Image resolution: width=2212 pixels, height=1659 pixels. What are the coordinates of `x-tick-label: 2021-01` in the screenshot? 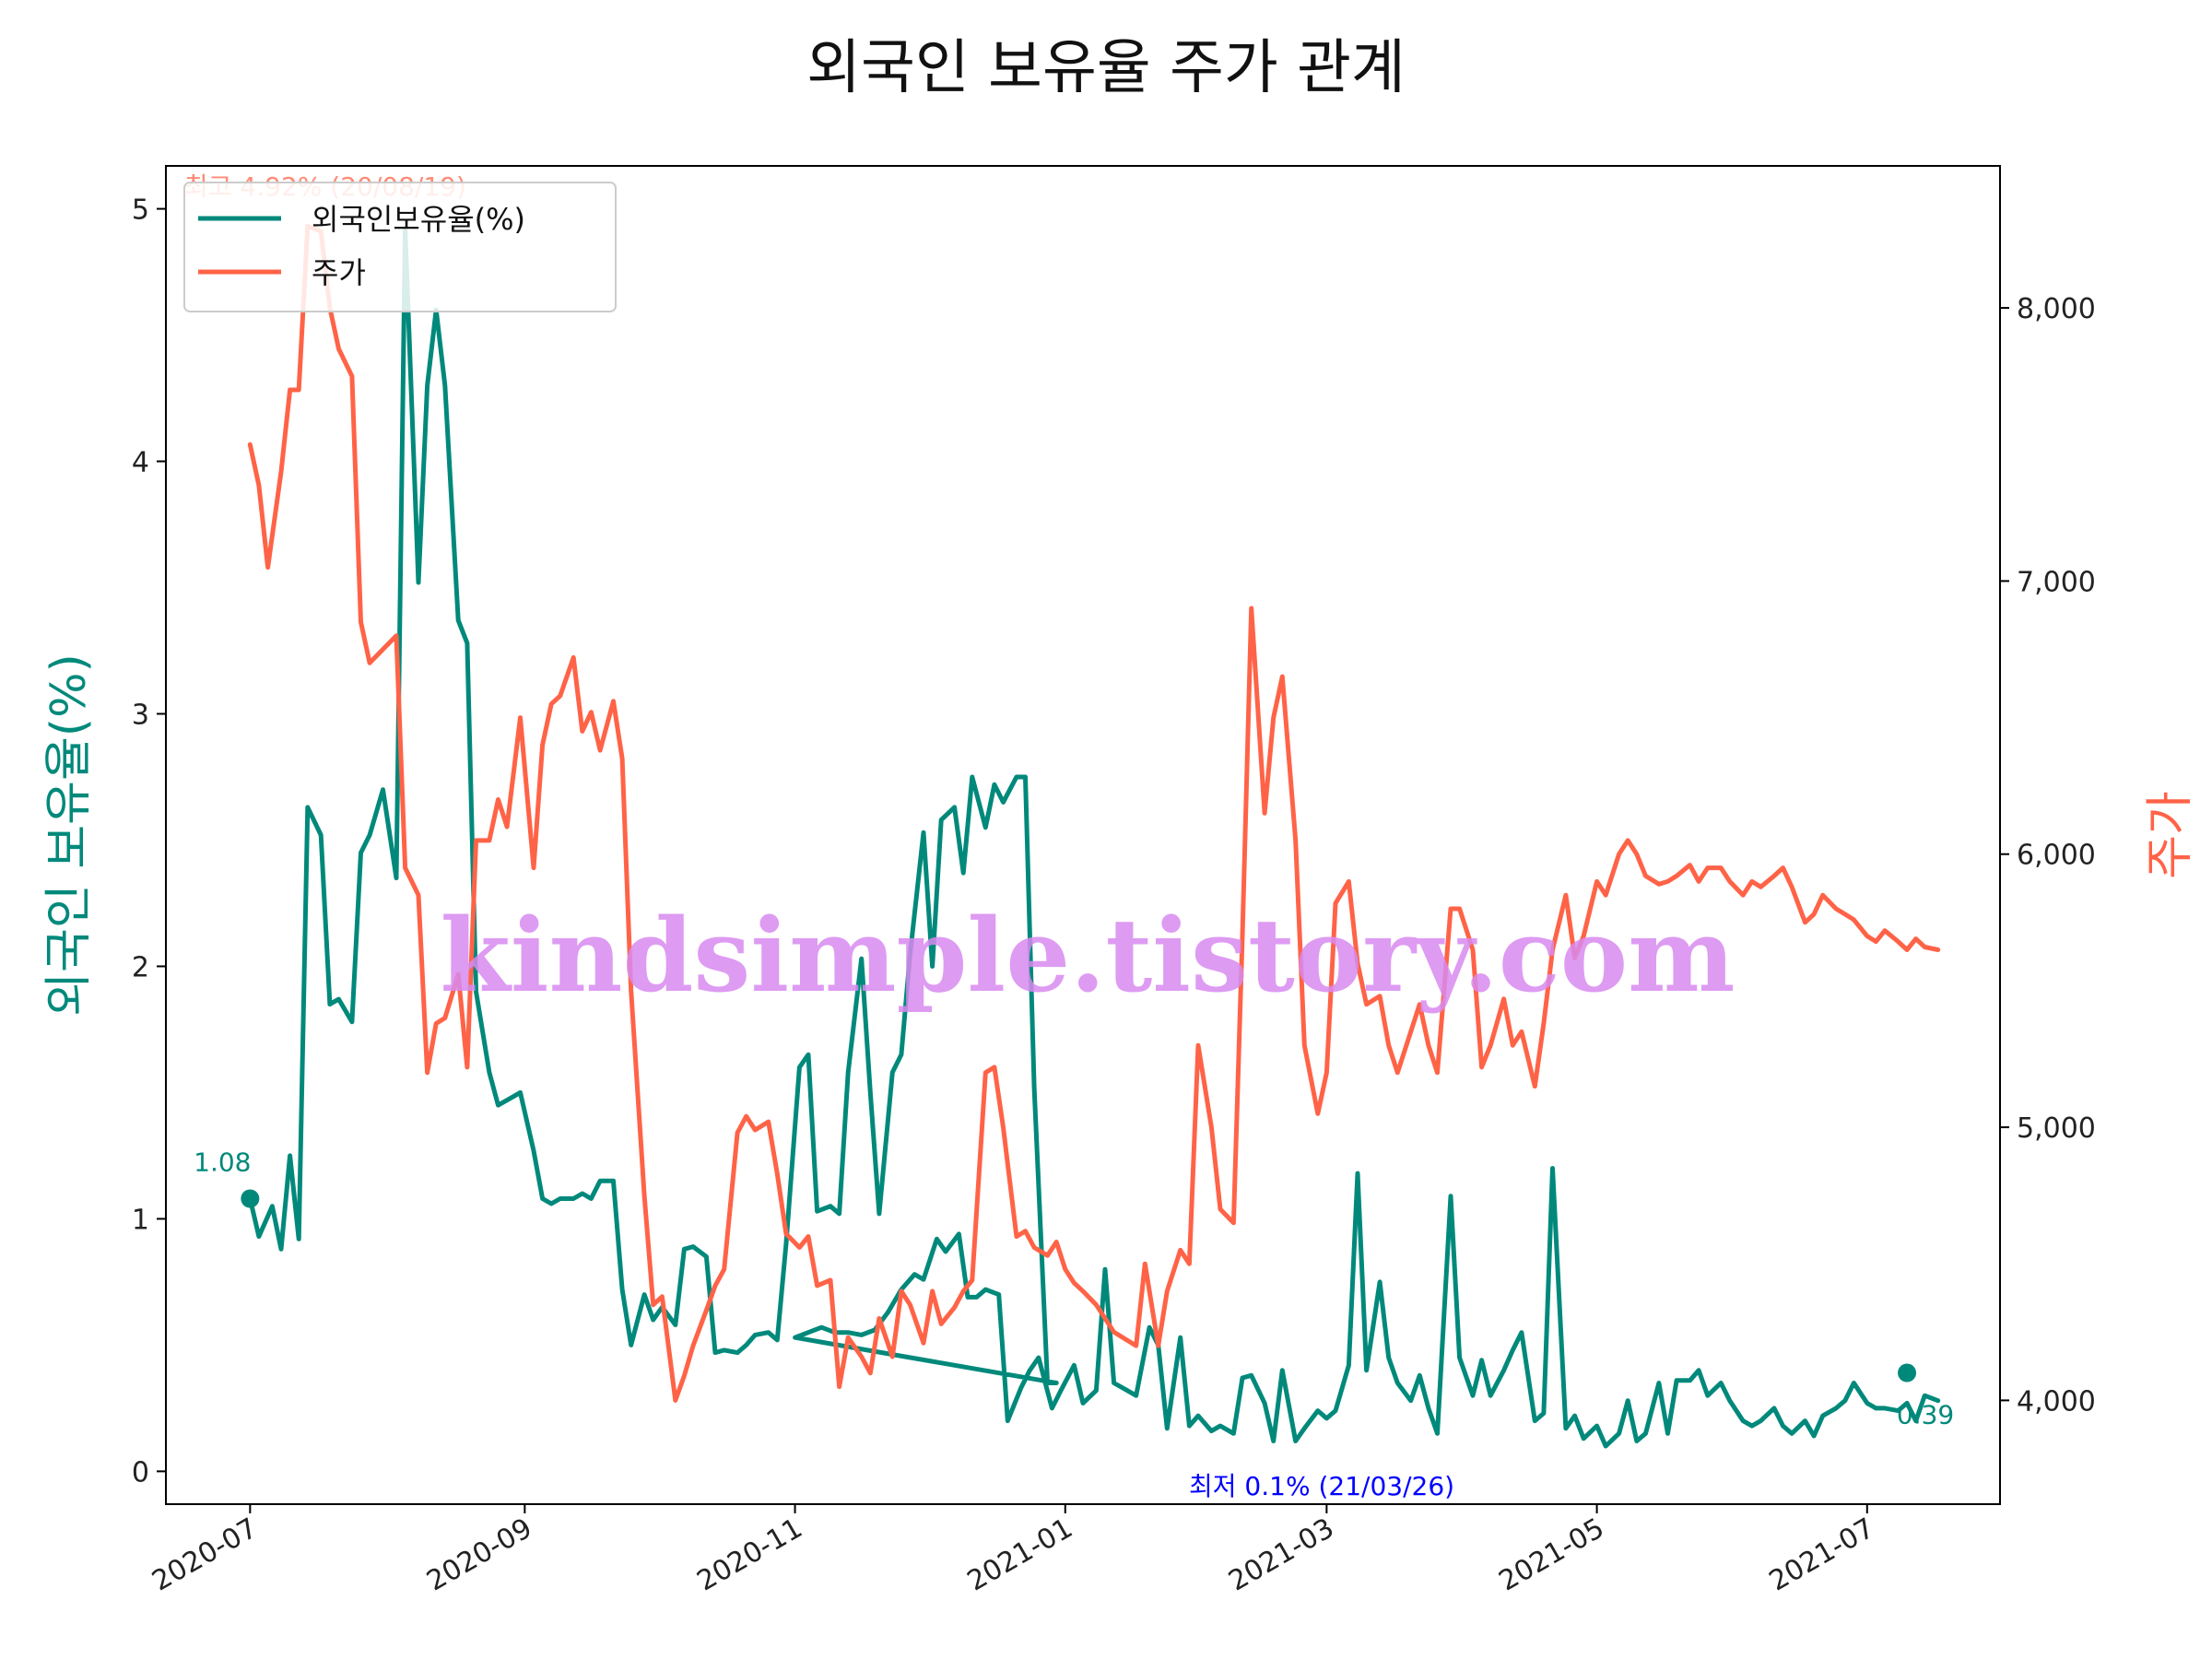 It's located at (1020, 1555).